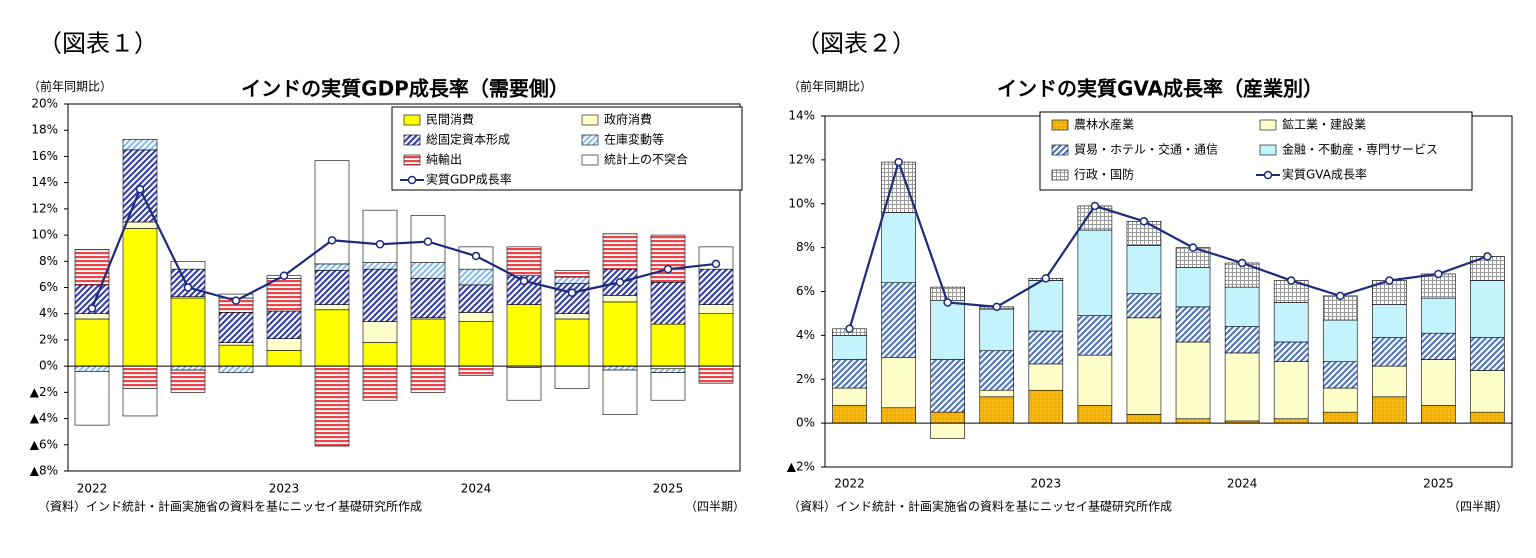 The image size is (1536, 558). Describe the element at coordinates (1324, 174) in the screenshot. I see `legend-label: 実質GVA成長率` at that location.